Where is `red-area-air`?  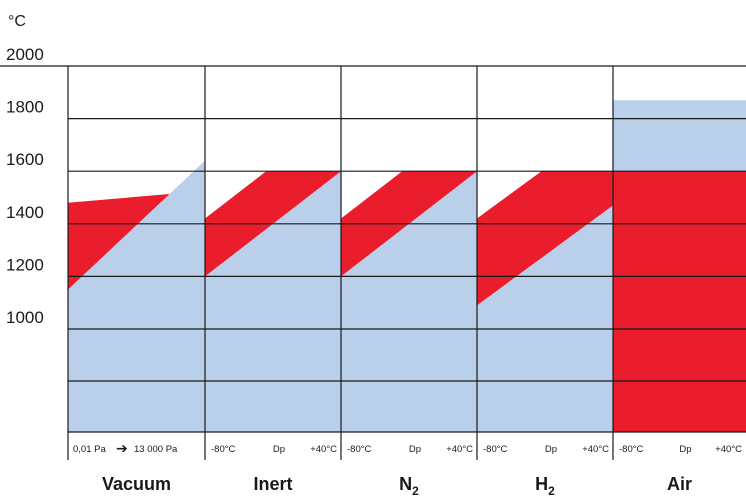
red-area-air is located at coordinates (679, 301).